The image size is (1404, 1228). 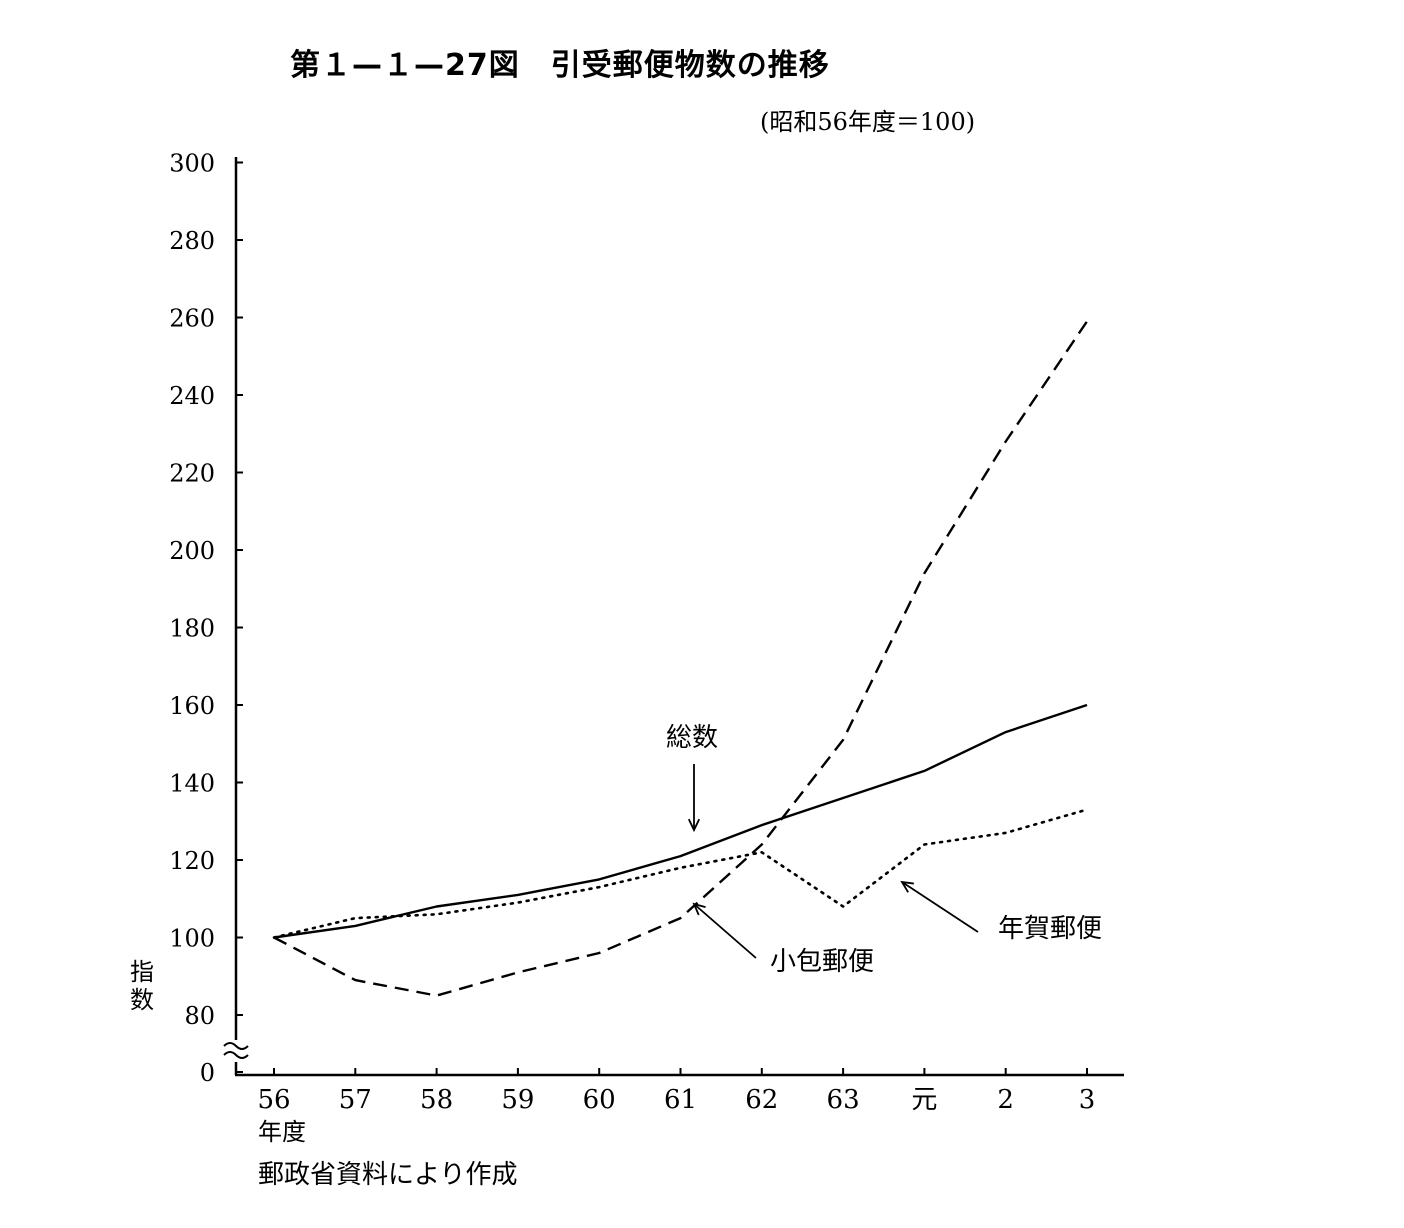 I want to click on y-tick-label: 0, so click(x=207, y=1073).